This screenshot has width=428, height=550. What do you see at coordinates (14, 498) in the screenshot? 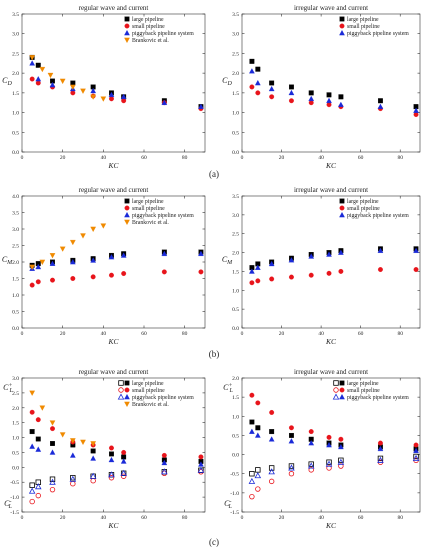
I see `y-tick-label: -1.0` at bounding box center [14, 498].